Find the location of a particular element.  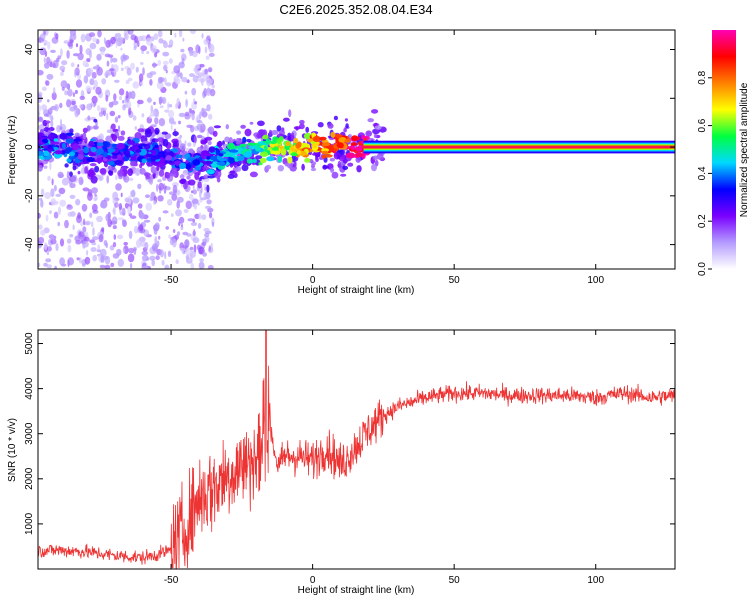

spectrogram-ytick-label: 0 is located at coordinates (29, 147).